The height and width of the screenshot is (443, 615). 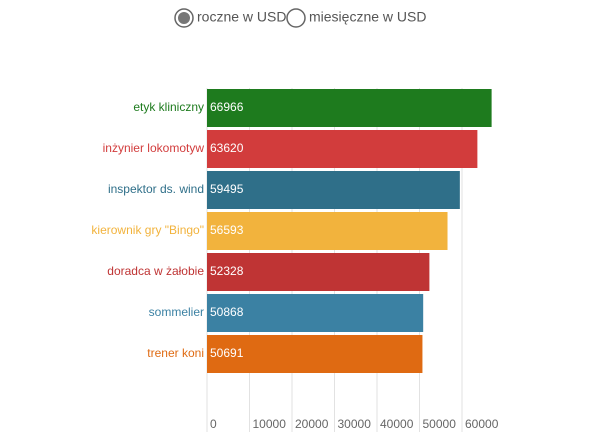 What do you see at coordinates (440, 424) in the screenshot?
I see `x-tick-label: 50000` at bounding box center [440, 424].